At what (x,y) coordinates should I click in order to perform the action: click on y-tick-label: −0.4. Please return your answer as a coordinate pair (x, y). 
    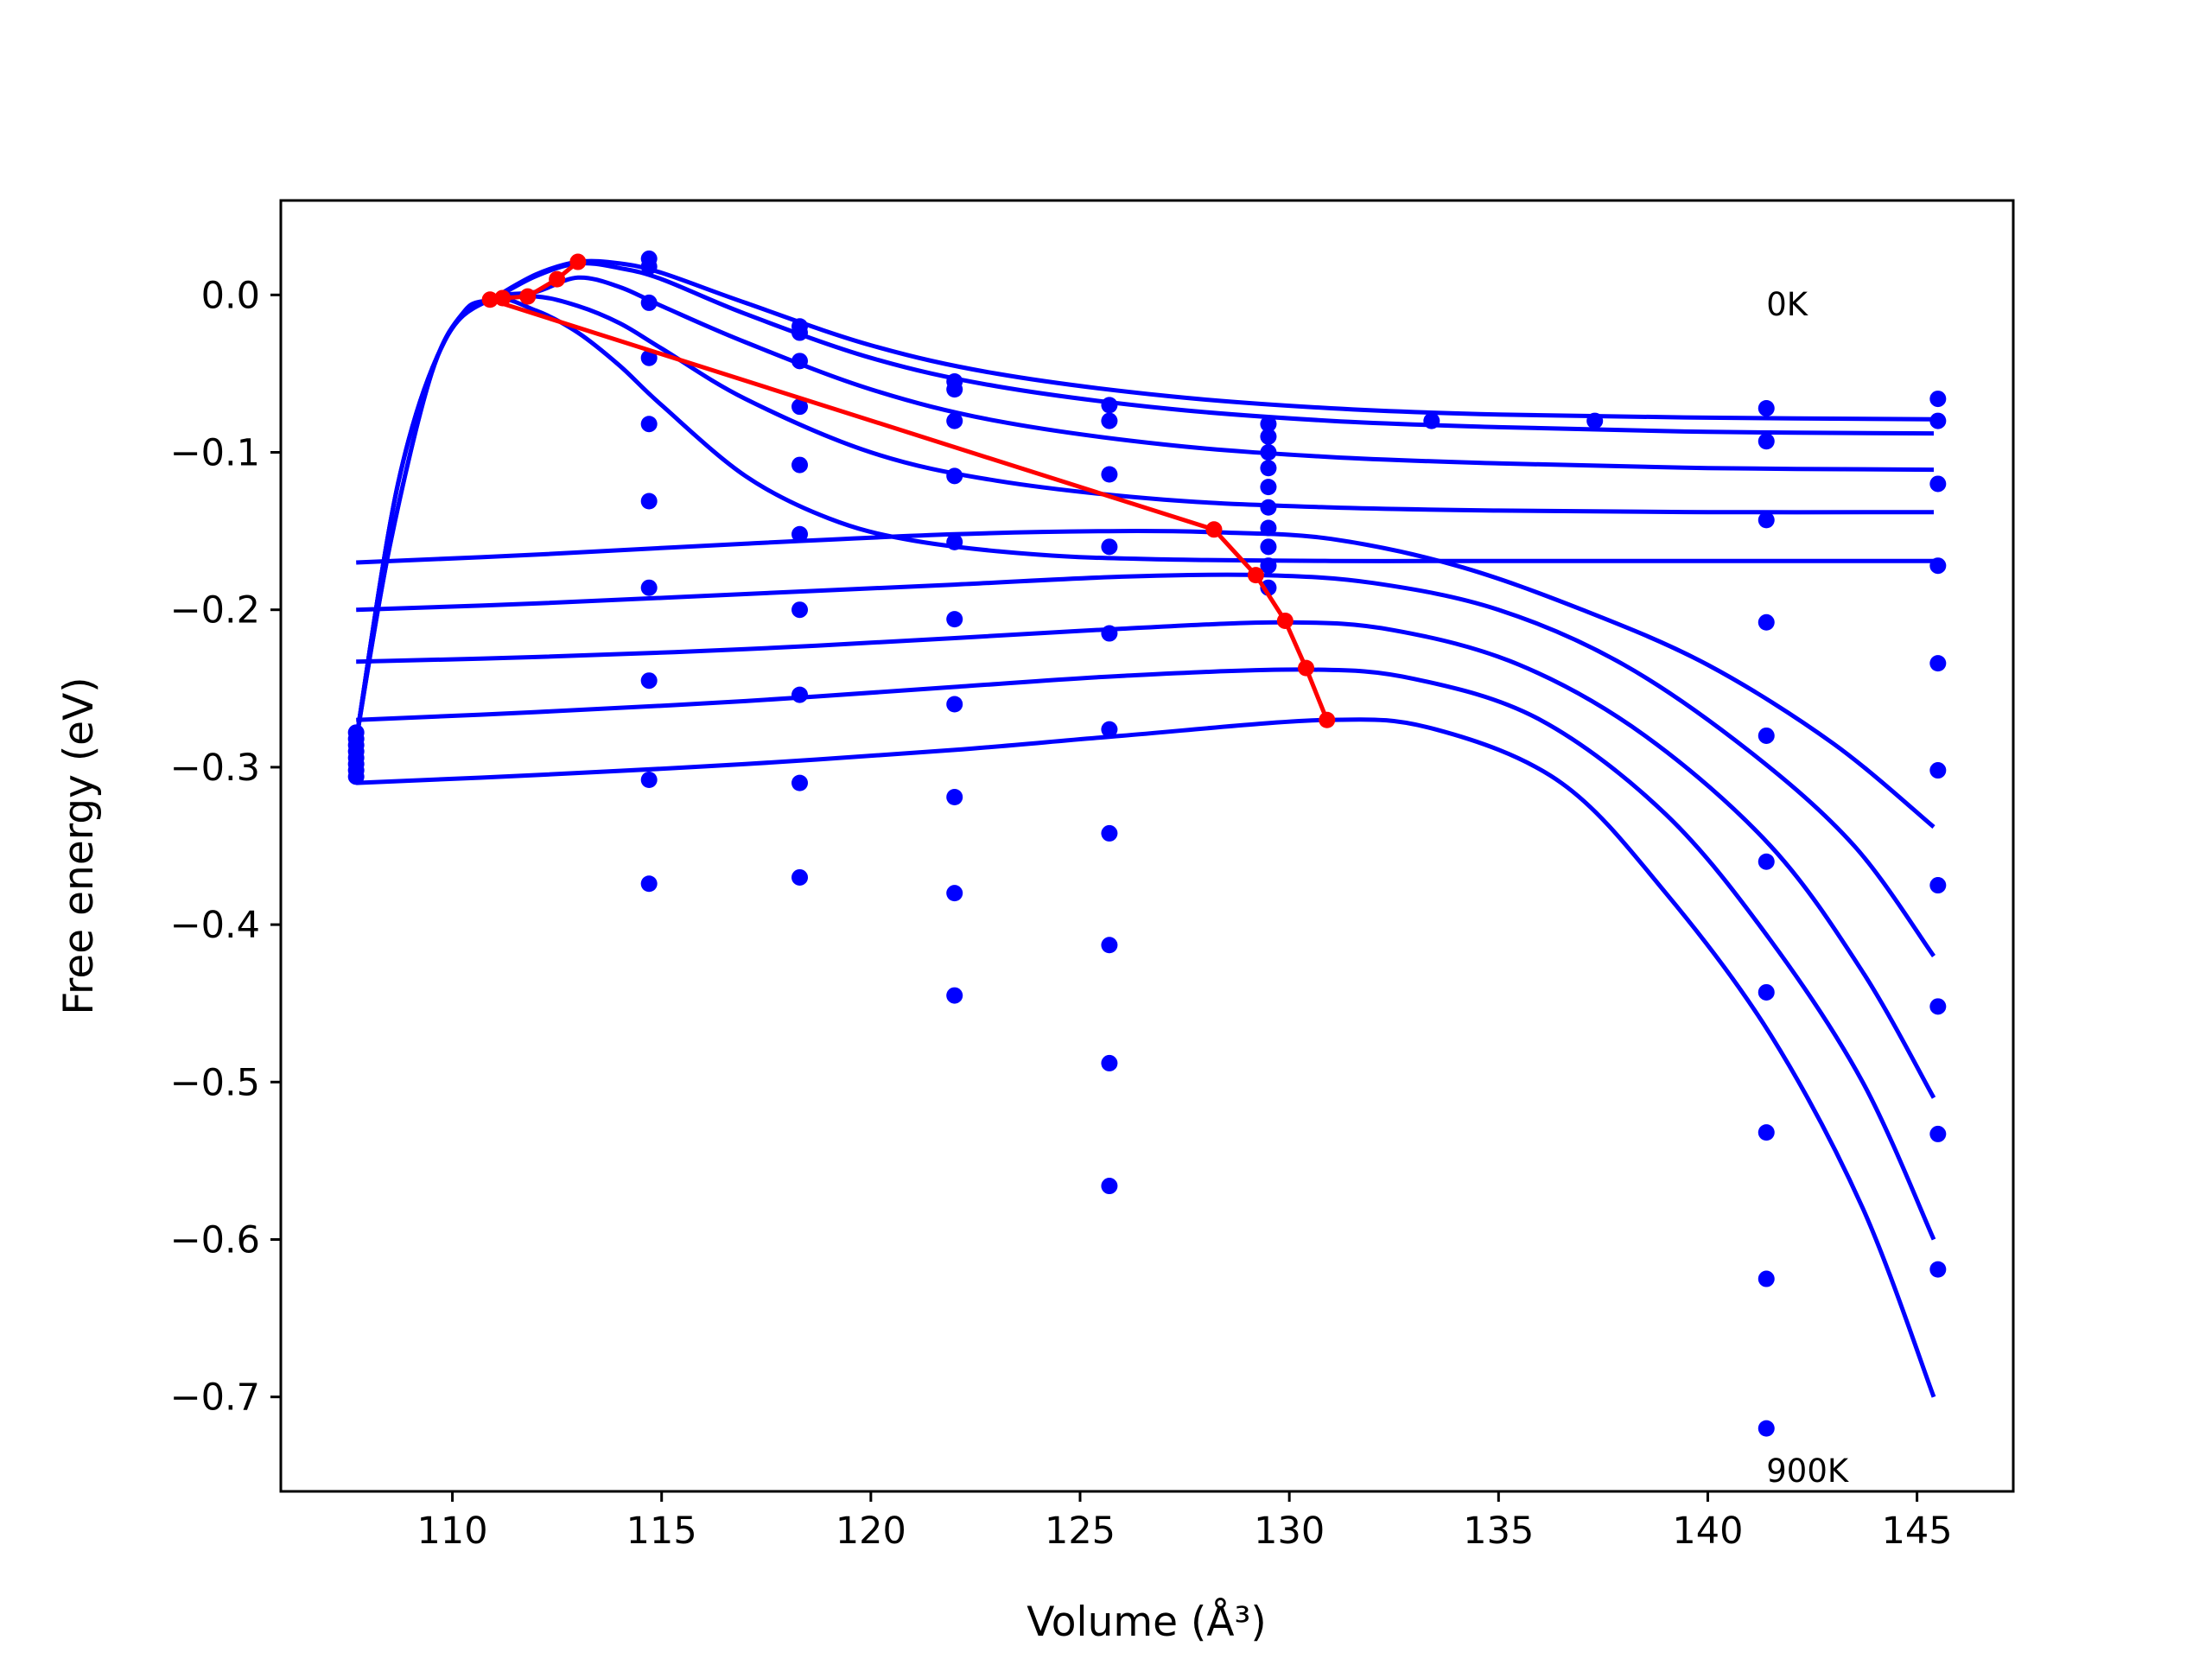
    Looking at the image, I should click on (215, 925).